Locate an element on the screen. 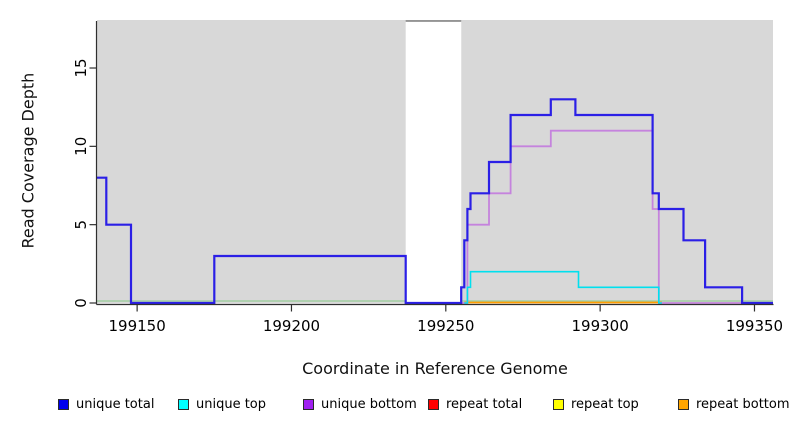 The image size is (792, 432). legend-item-repeat-bottom: repeat bottom is located at coordinates (734, 404).